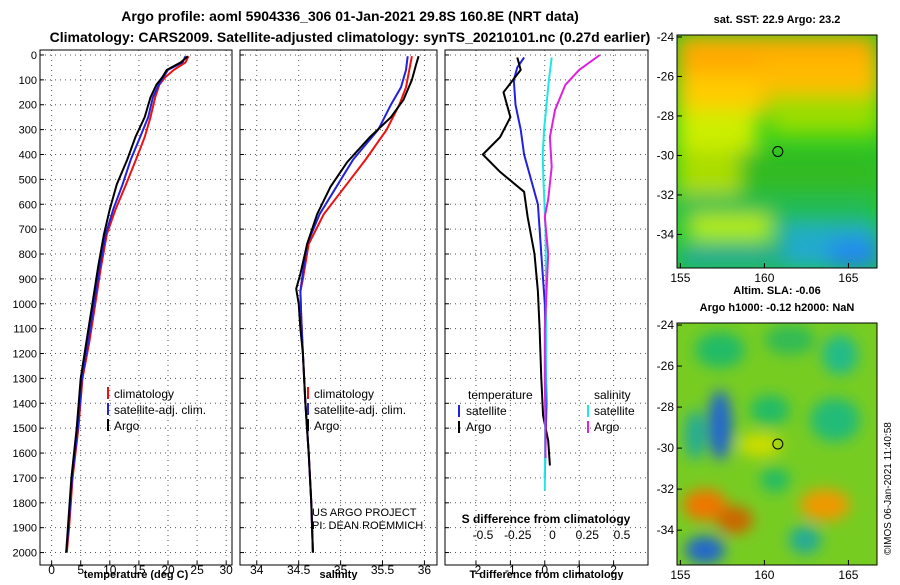 The image size is (900, 585). I want to click on temperature-y-tick-label: 900, so click(28, 280).